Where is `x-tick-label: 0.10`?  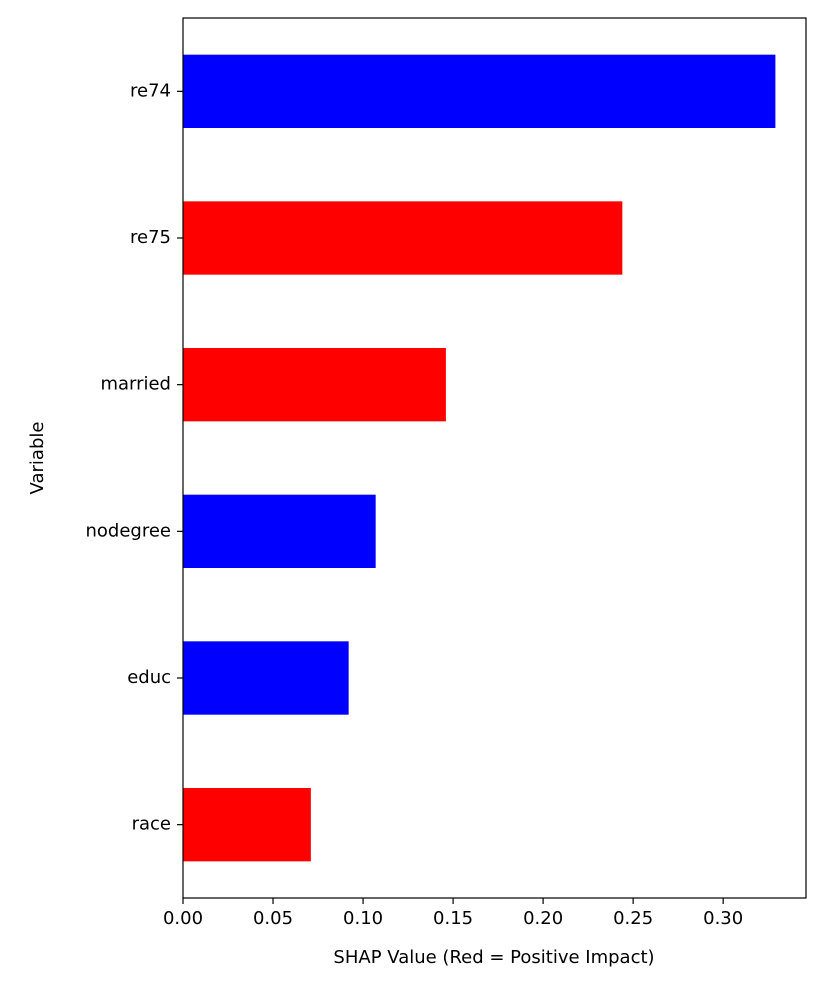
x-tick-label: 0.10 is located at coordinates (363, 918).